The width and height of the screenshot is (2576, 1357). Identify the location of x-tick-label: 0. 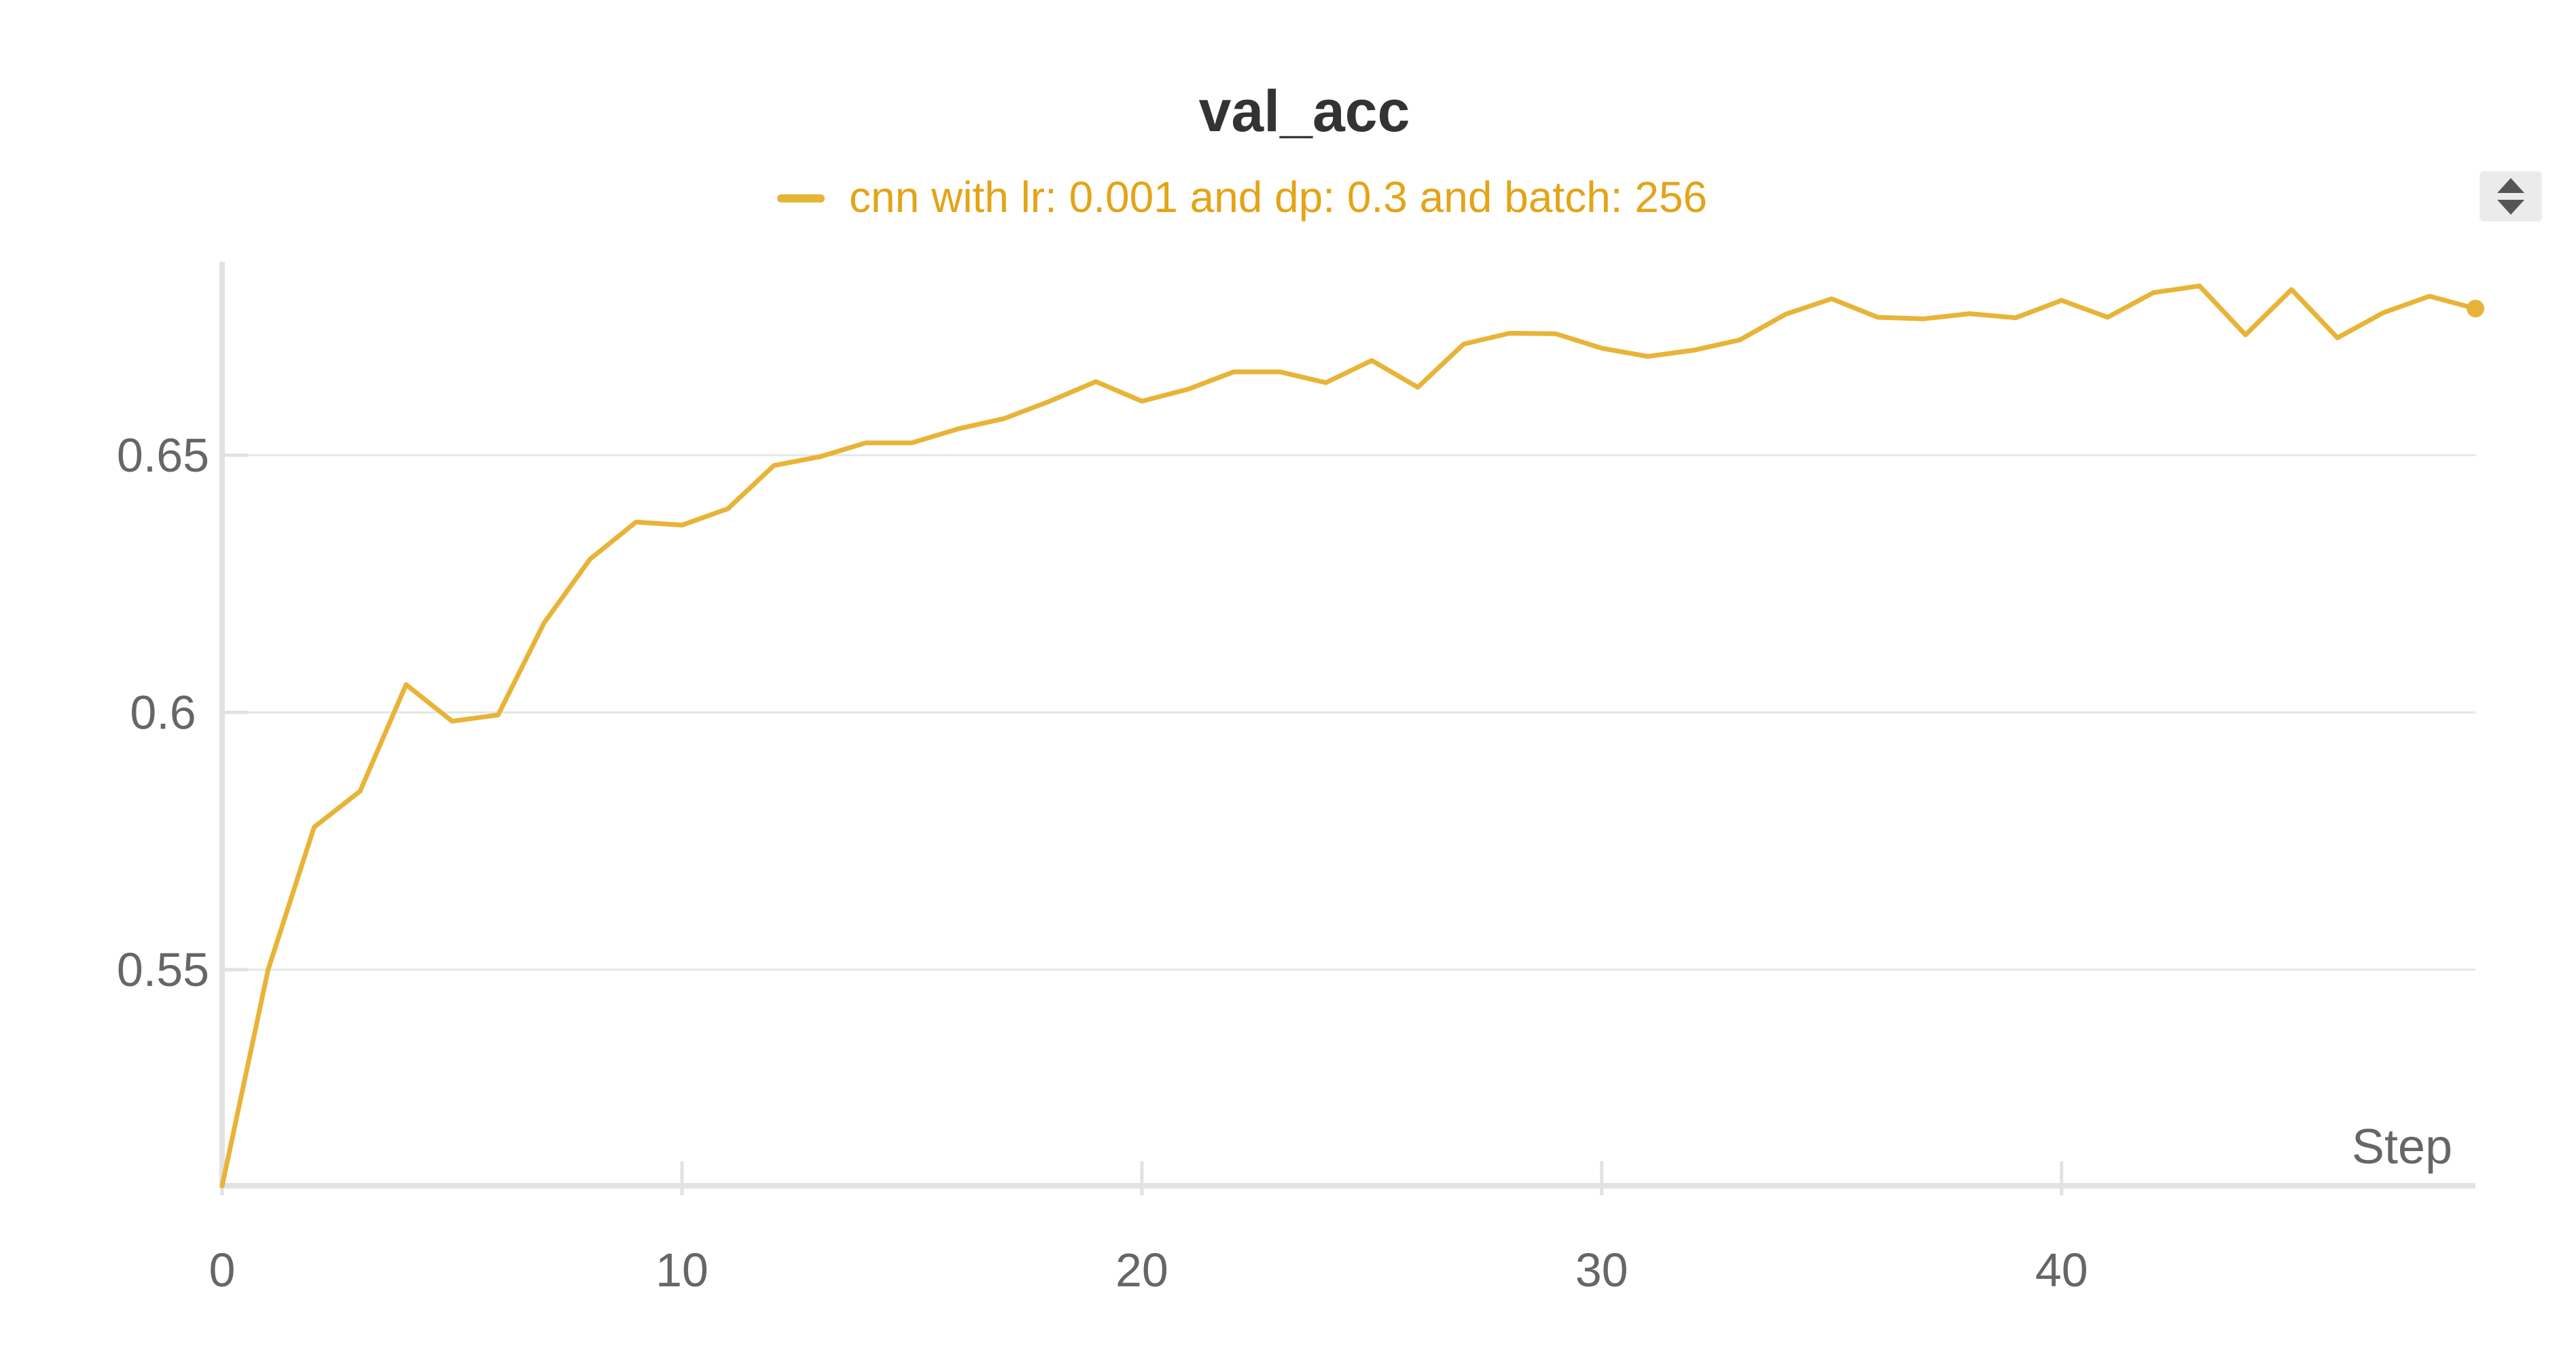
(223, 1270).